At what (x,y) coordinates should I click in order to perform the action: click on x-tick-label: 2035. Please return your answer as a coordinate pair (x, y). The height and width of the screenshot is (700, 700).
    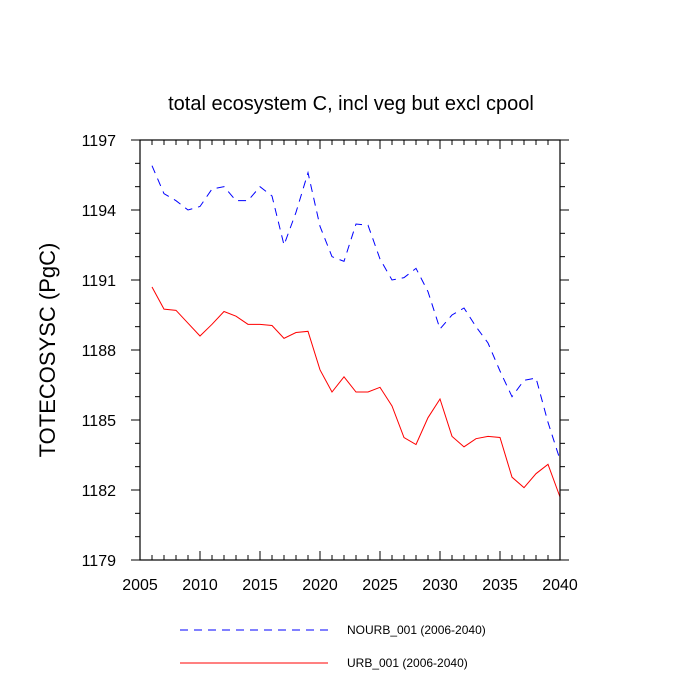
    Looking at the image, I should click on (500, 585).